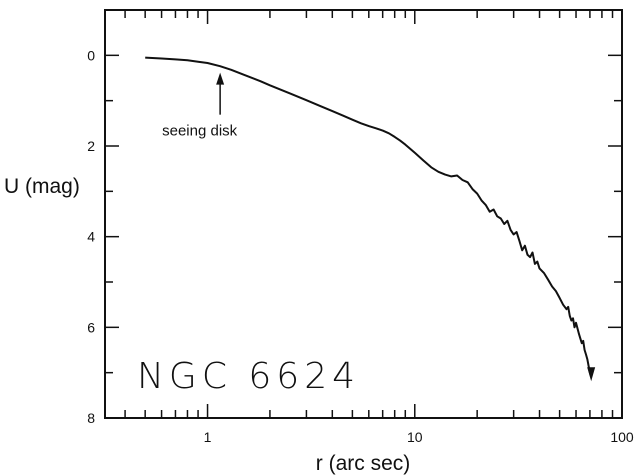 Image resolution: width=636 pixels, height=476 pixels. I want to click on x-tick-label: 100, so click(622, 437).